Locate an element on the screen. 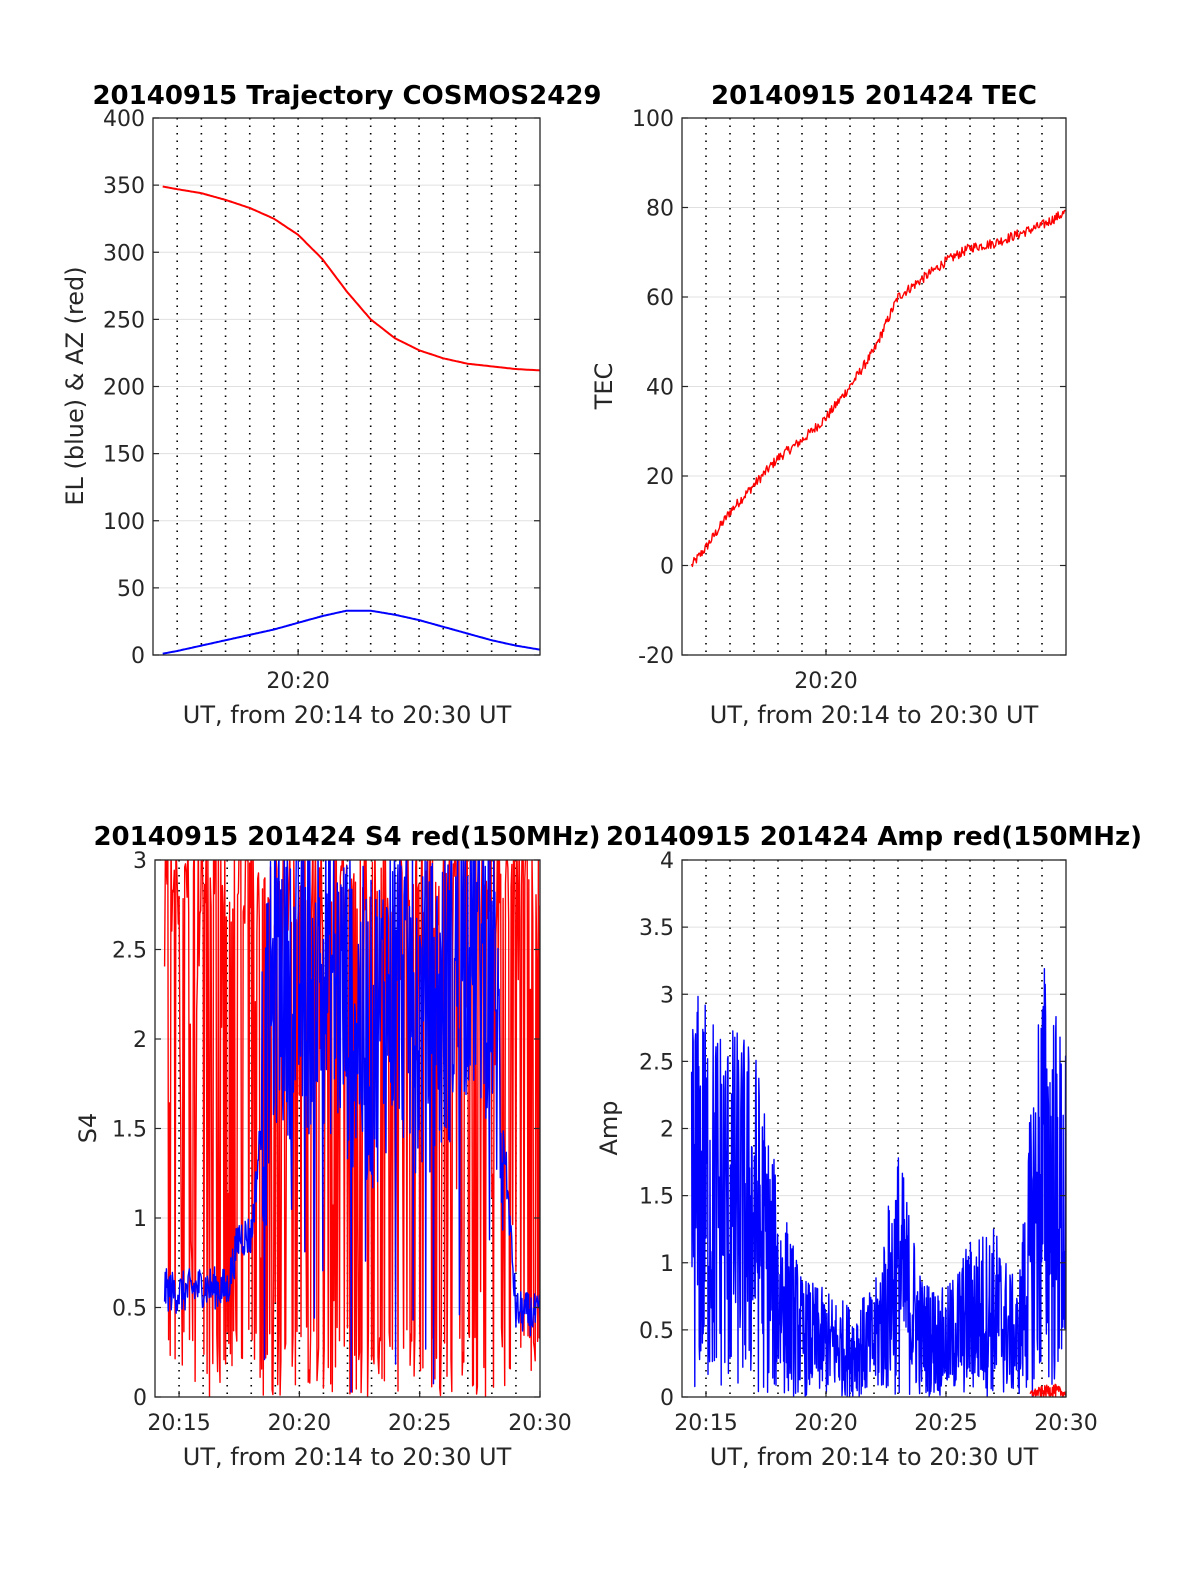 This screenshot has width=1200, height=1575. y-tick-label: 50 is located at coordinates (131, 589).